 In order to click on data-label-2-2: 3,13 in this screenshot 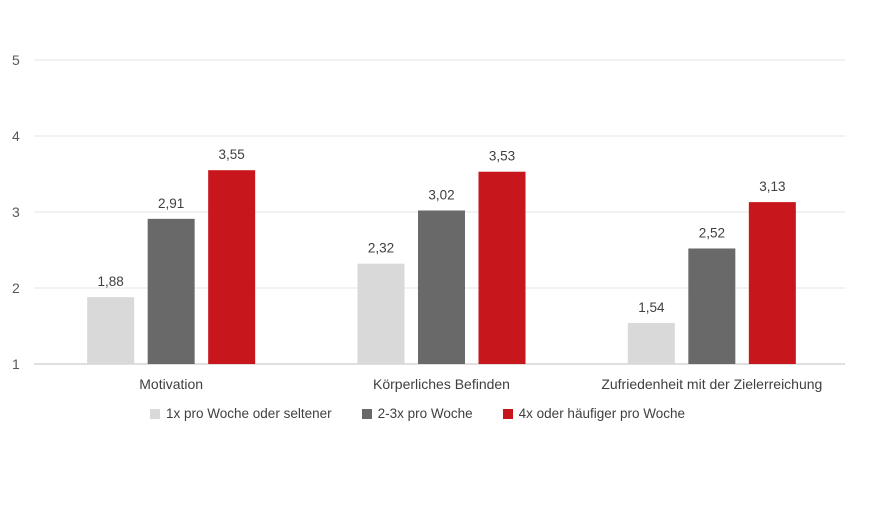, I will do `click(772, 186)`.